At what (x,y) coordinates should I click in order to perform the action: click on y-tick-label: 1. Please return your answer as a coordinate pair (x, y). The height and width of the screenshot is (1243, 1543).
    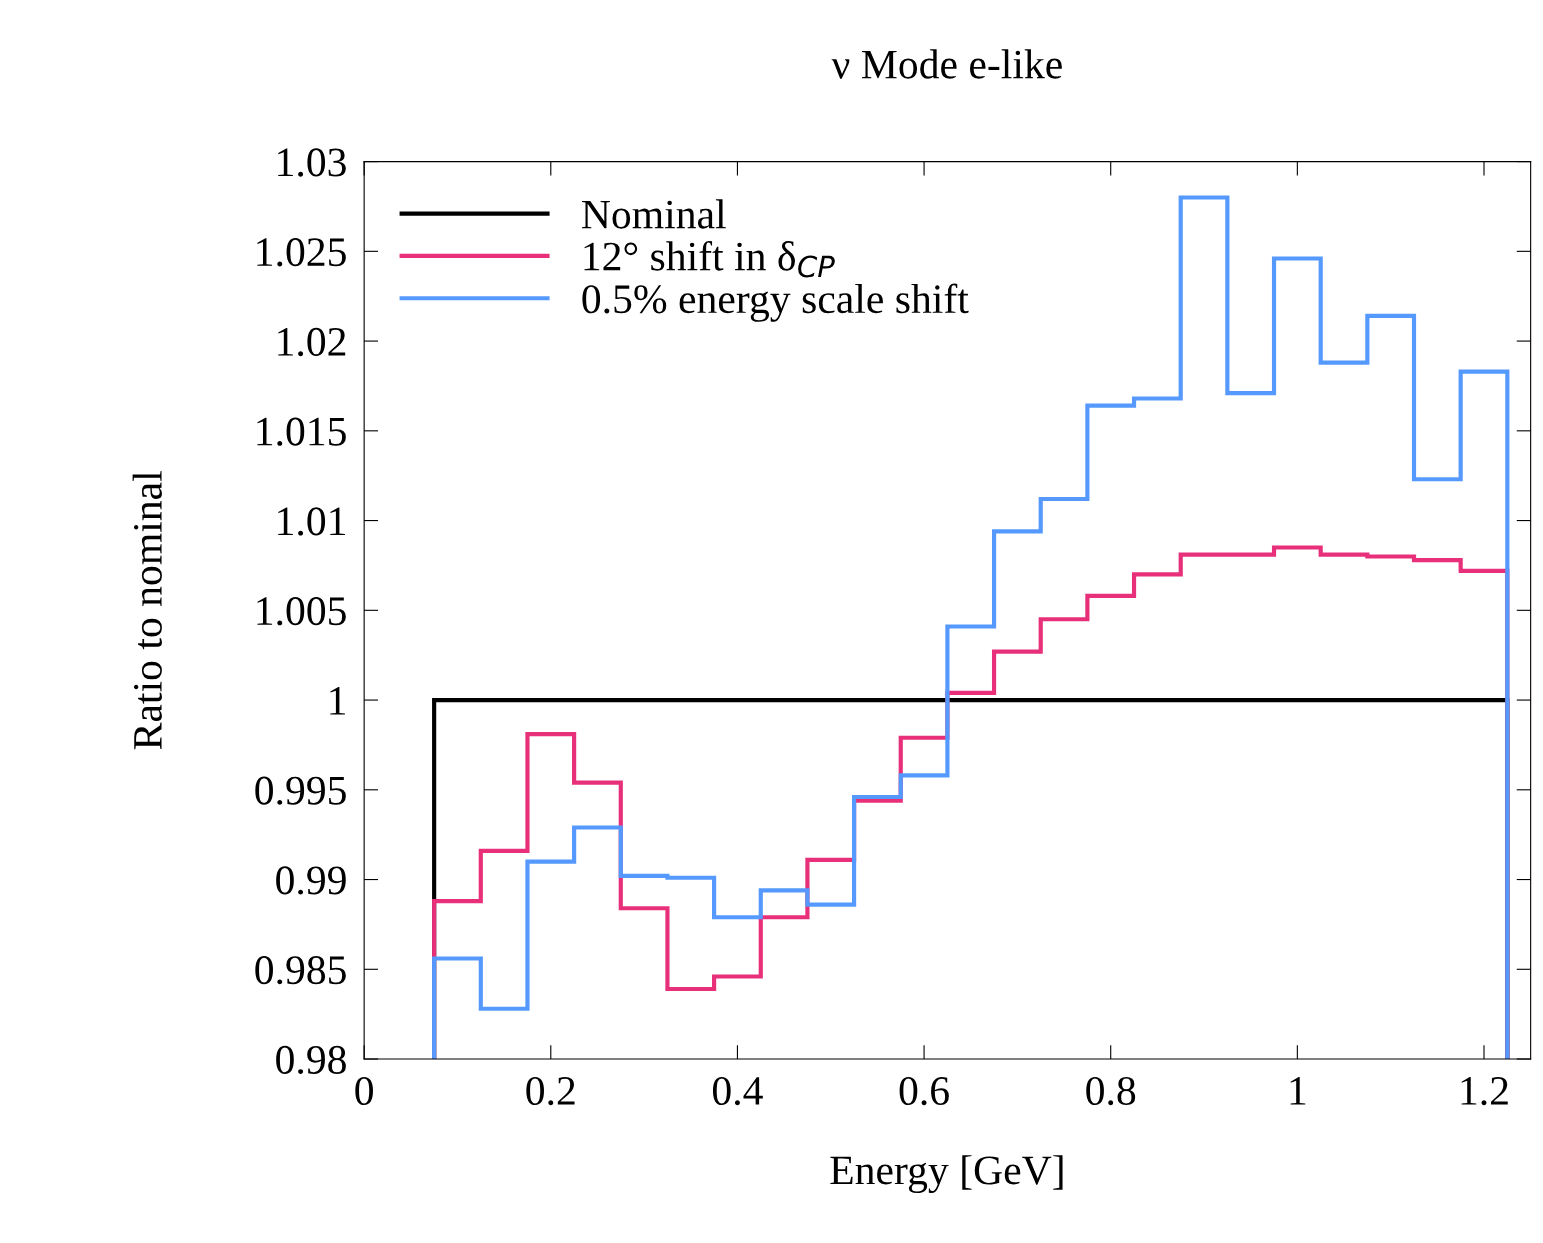
    Looking at the image, I should click on (337, 701).